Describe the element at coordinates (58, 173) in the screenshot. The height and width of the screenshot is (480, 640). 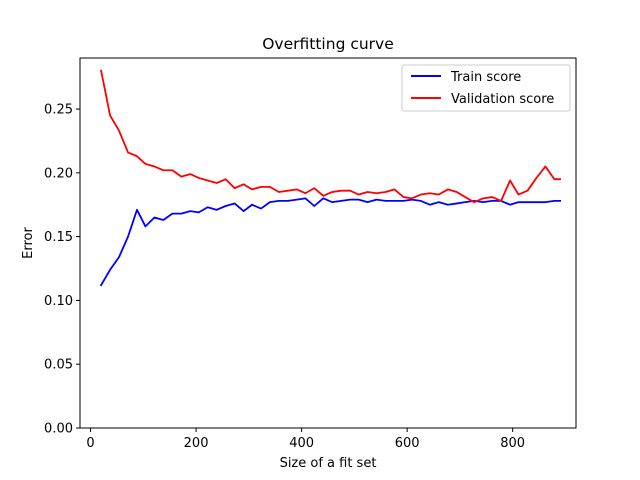
I see `y-tick-label: 0.20` at that location.